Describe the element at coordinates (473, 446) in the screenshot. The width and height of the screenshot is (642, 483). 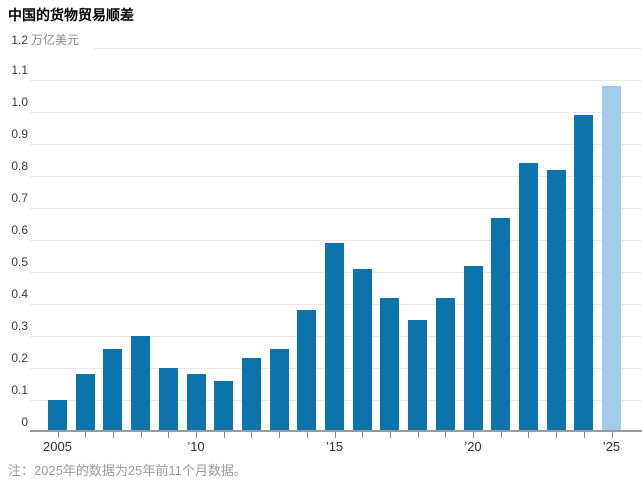
I see `x-axis-label-2020: ’20` at that location.